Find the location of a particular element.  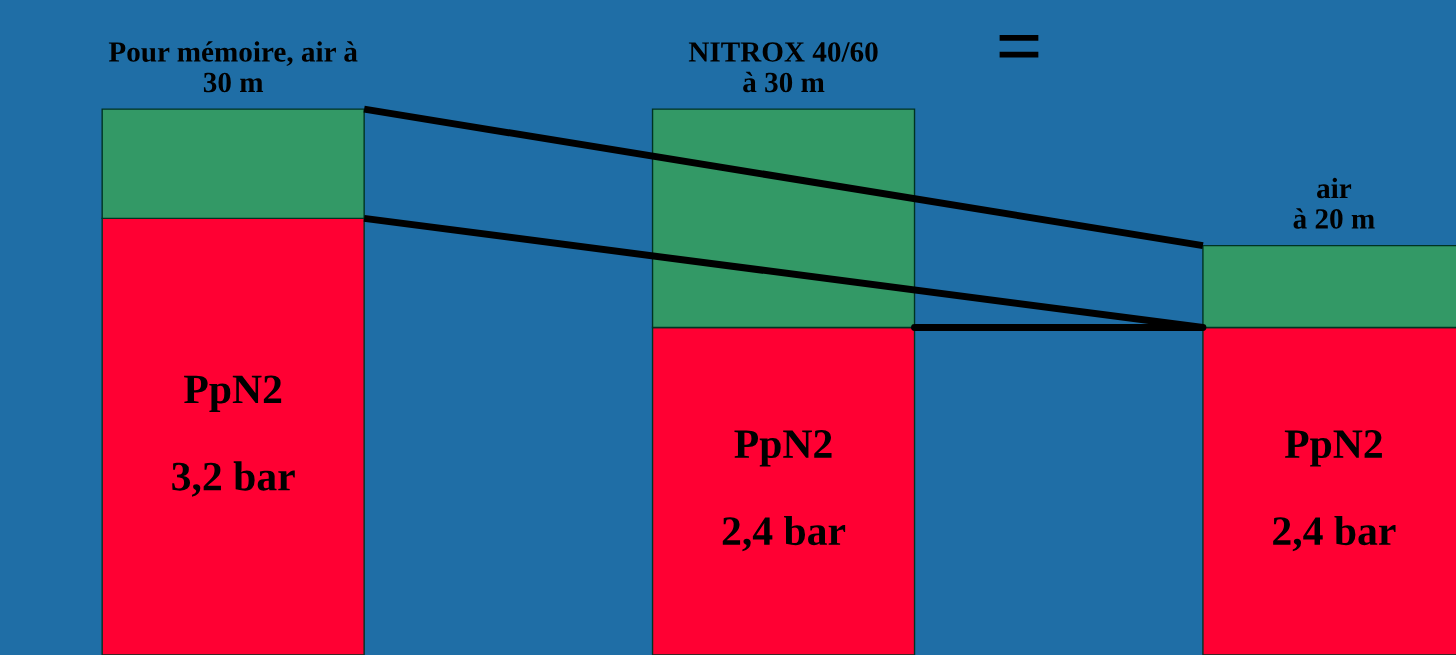

x-tick-label: Pour mémoire, air à 30 m is located at coordinates (233, 67).